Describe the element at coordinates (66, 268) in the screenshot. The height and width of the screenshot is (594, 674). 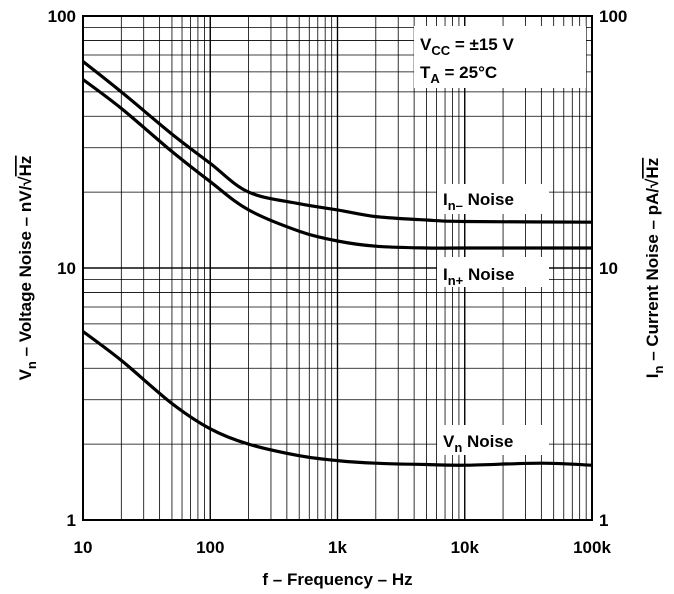
I see `y-tick-label-left: 10` at that location.